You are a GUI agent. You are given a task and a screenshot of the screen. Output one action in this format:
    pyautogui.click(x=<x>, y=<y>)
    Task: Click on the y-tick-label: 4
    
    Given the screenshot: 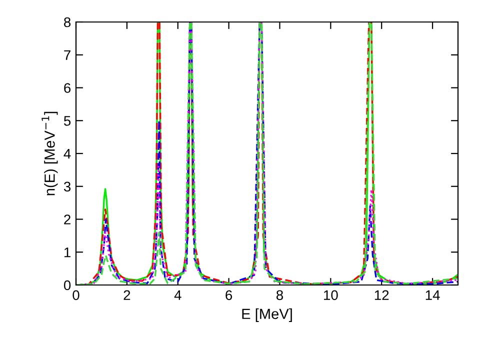 What is the action you would take?
    pyautogui.click(x=67, y=153)
    